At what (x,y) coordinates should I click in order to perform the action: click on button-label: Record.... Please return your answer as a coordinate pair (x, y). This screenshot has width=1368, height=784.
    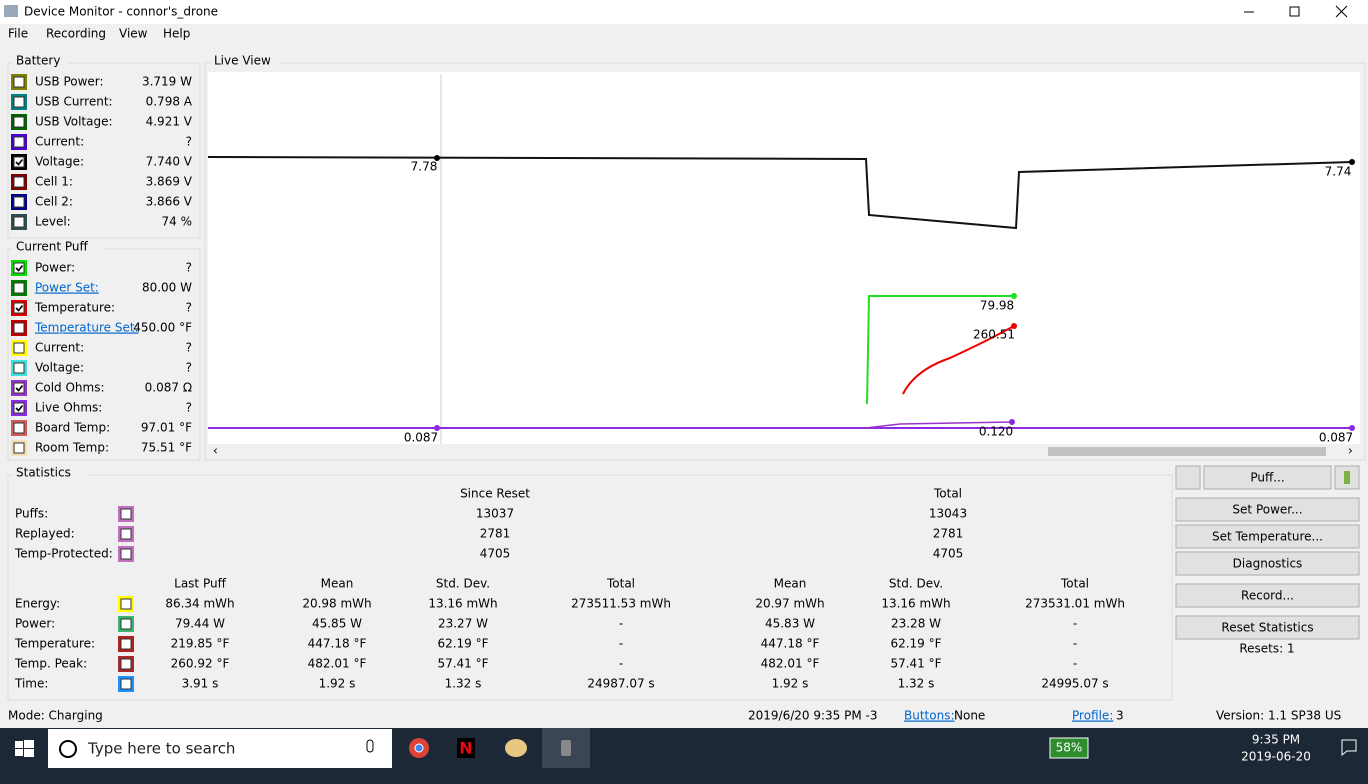
    Looking at the image, I should click on (1267, 596).